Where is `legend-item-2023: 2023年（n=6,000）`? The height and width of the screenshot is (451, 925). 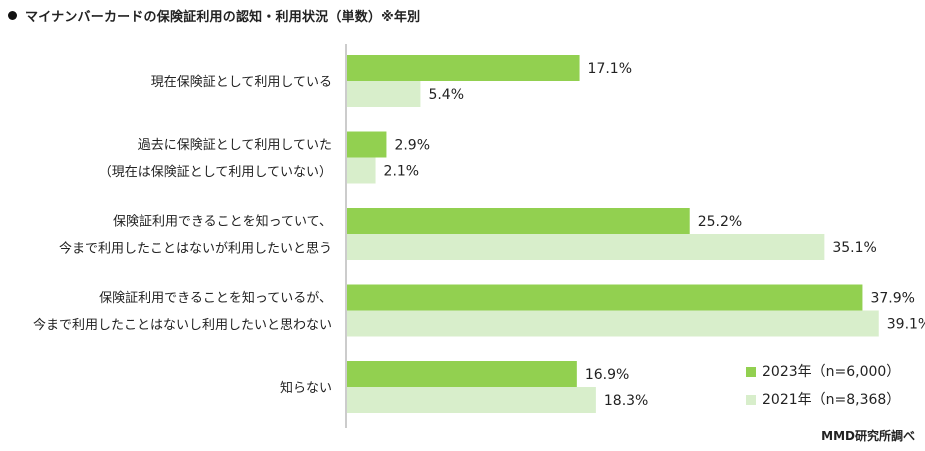
legend-item-2023: 2023年（n=6,000） is located at coordinates (823, 372).